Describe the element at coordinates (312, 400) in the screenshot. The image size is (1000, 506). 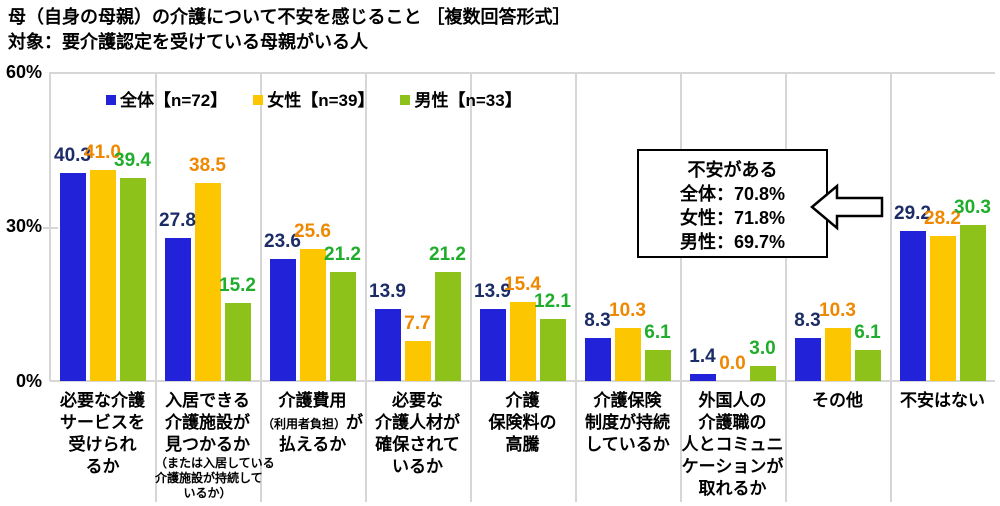
I see `category-label-line: 介護費用` at that location.